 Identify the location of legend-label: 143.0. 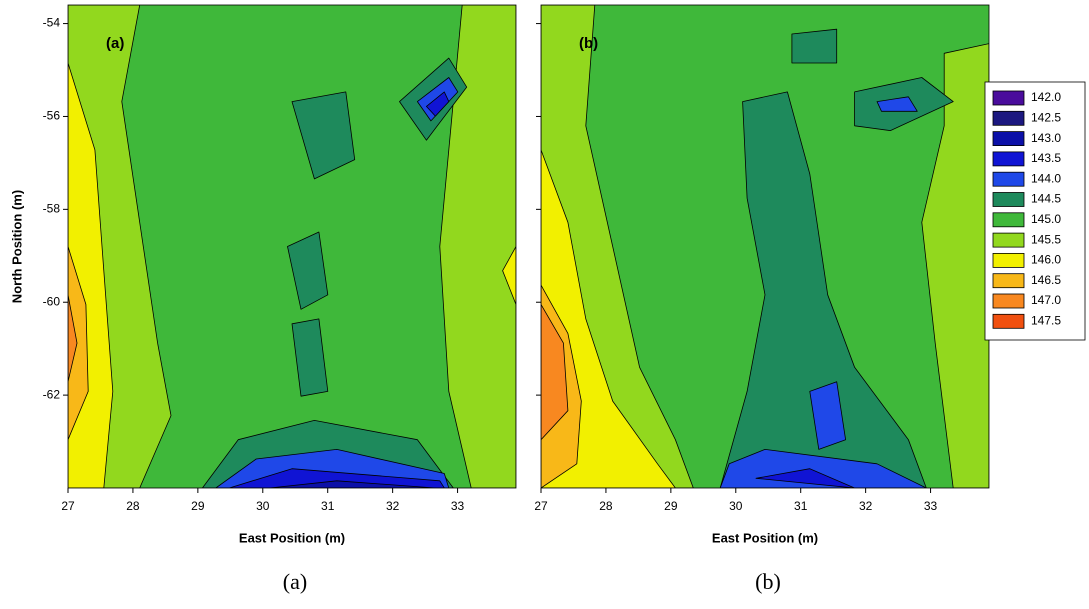
(1046, 138).